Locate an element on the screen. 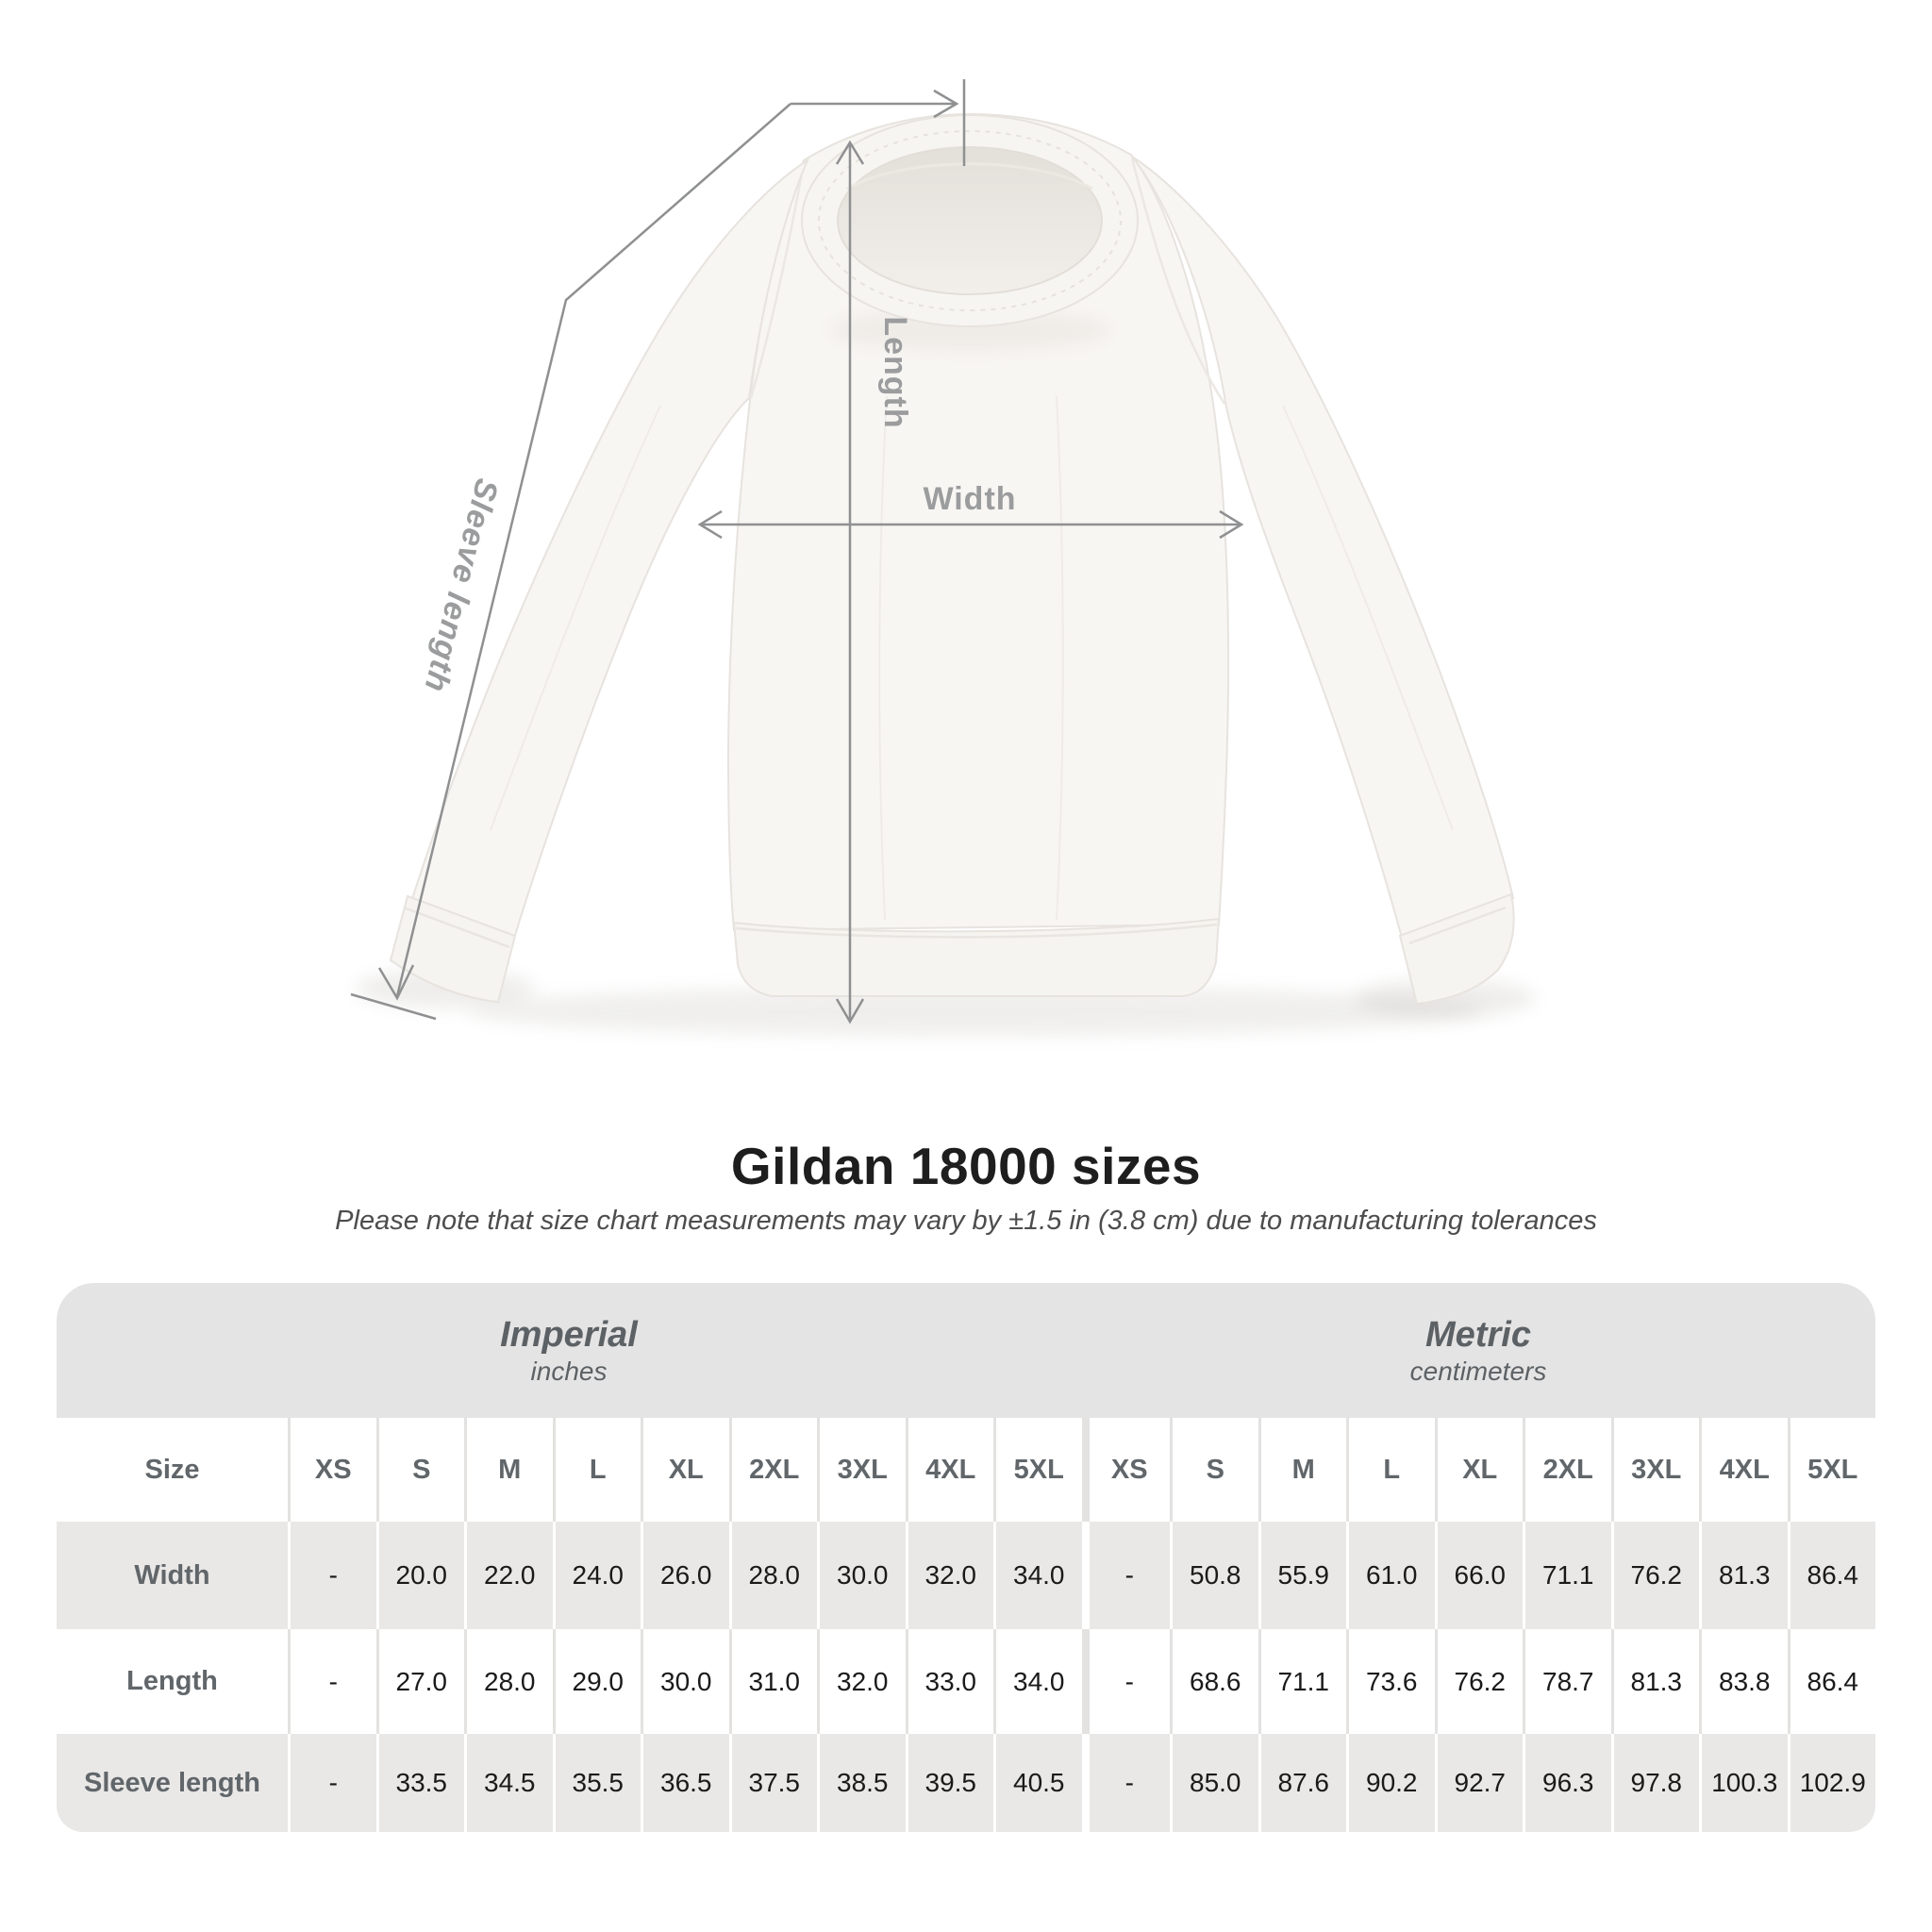  measurement-cell: 40.5 is located at coordinates (1037, 1783).